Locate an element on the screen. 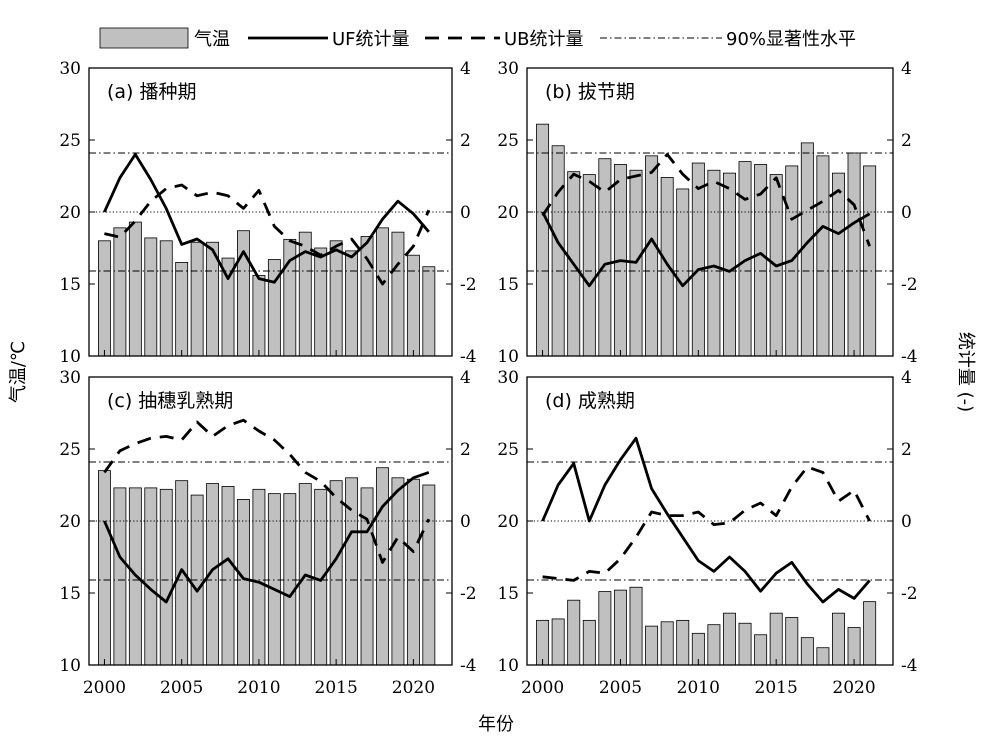  x-tick-label: 2000 is located at coordinates (542, 688).